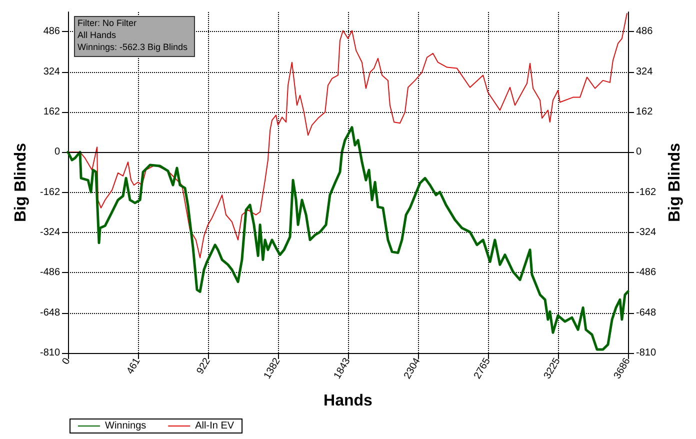  I want to click on y2-tick-label: -810, so click(646, 353).